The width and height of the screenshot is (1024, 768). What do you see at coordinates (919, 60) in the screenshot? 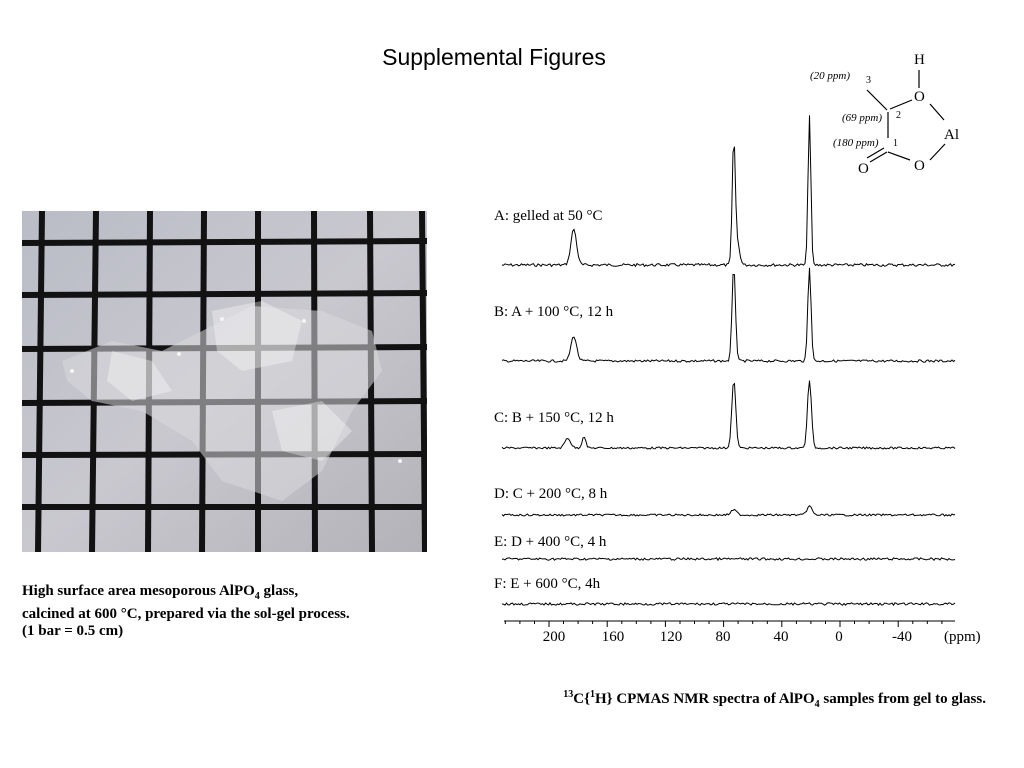
I see `atom-h: H` at bounding box center [919, 60].